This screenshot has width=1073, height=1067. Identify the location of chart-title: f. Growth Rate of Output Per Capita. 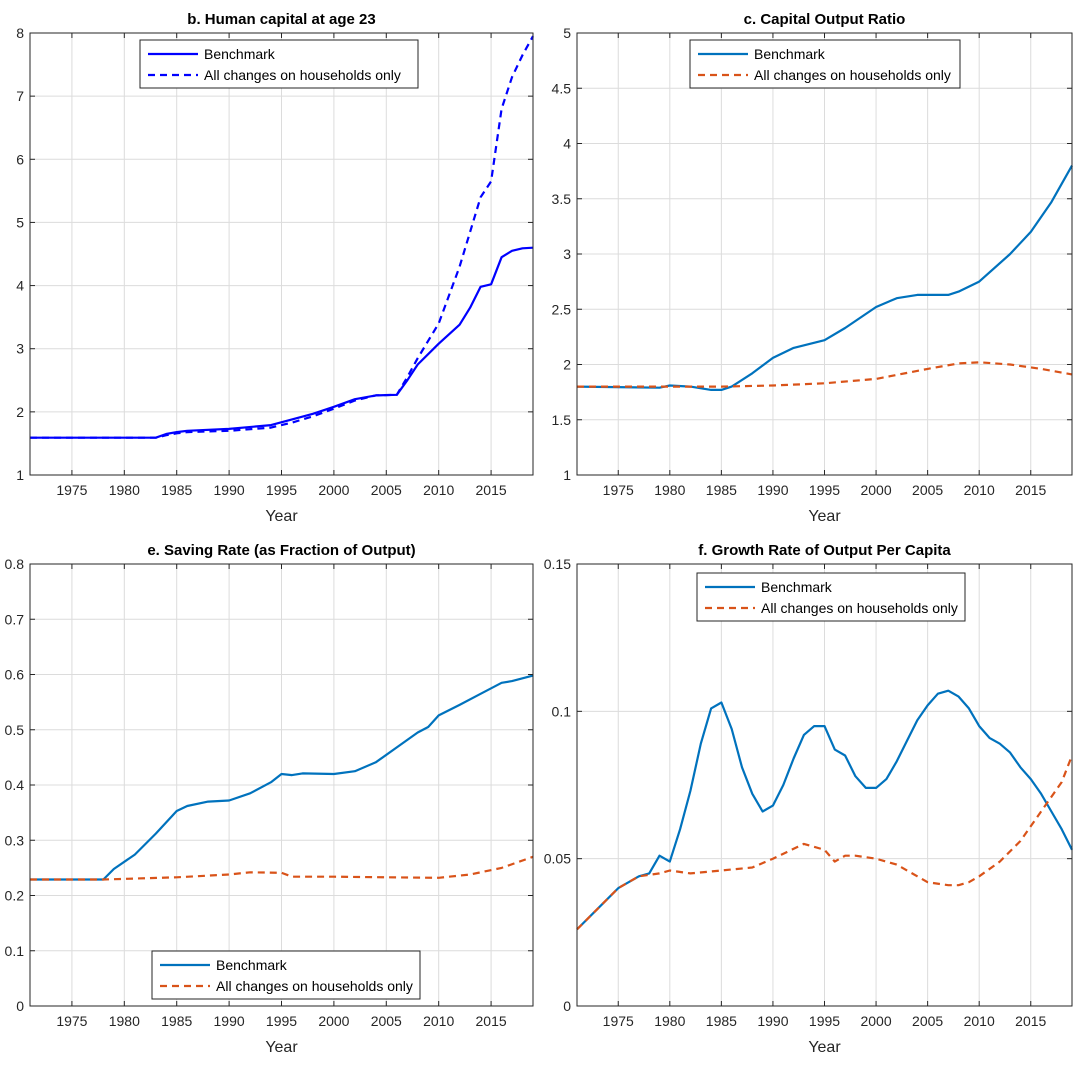
(824, 550).